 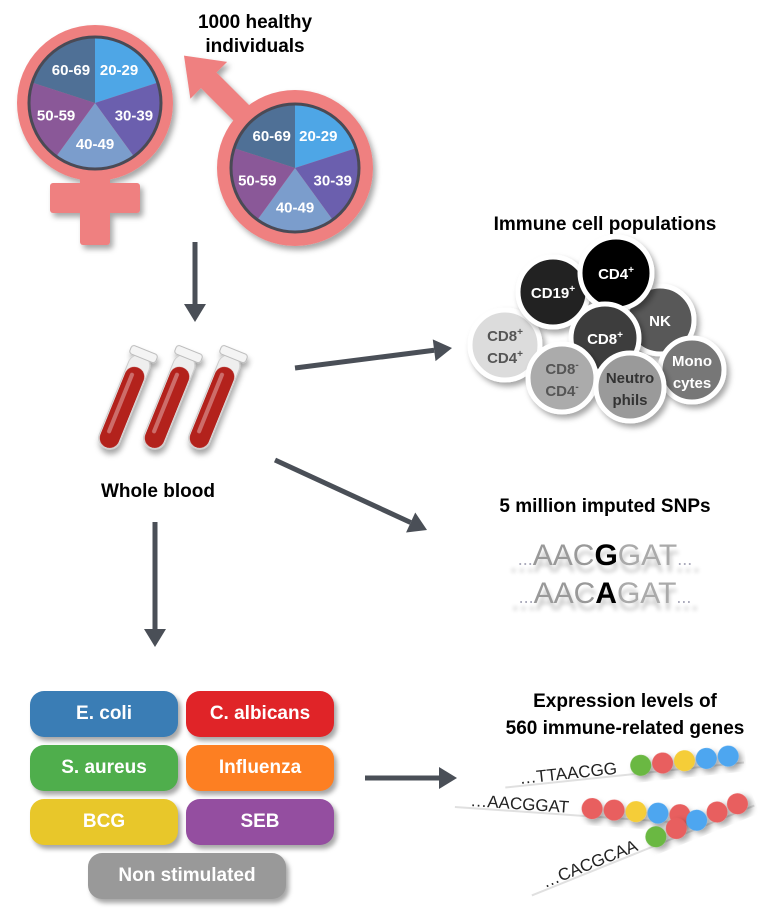 I want to click on cell-label: NK, so click(x=660, y=321).